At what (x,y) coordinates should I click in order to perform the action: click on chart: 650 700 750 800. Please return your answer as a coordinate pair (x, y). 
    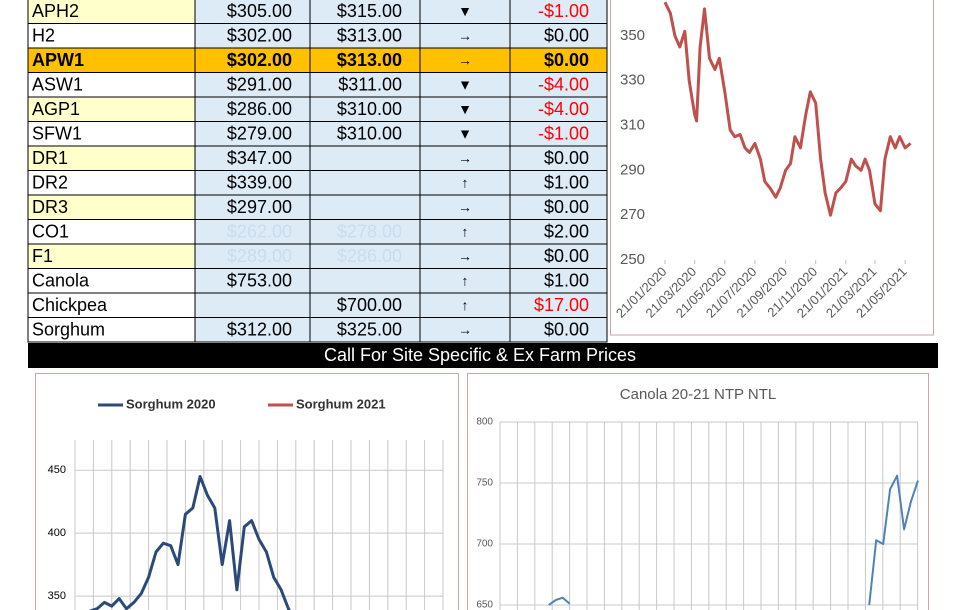
    Looking at the image, I should click on (697, 513).